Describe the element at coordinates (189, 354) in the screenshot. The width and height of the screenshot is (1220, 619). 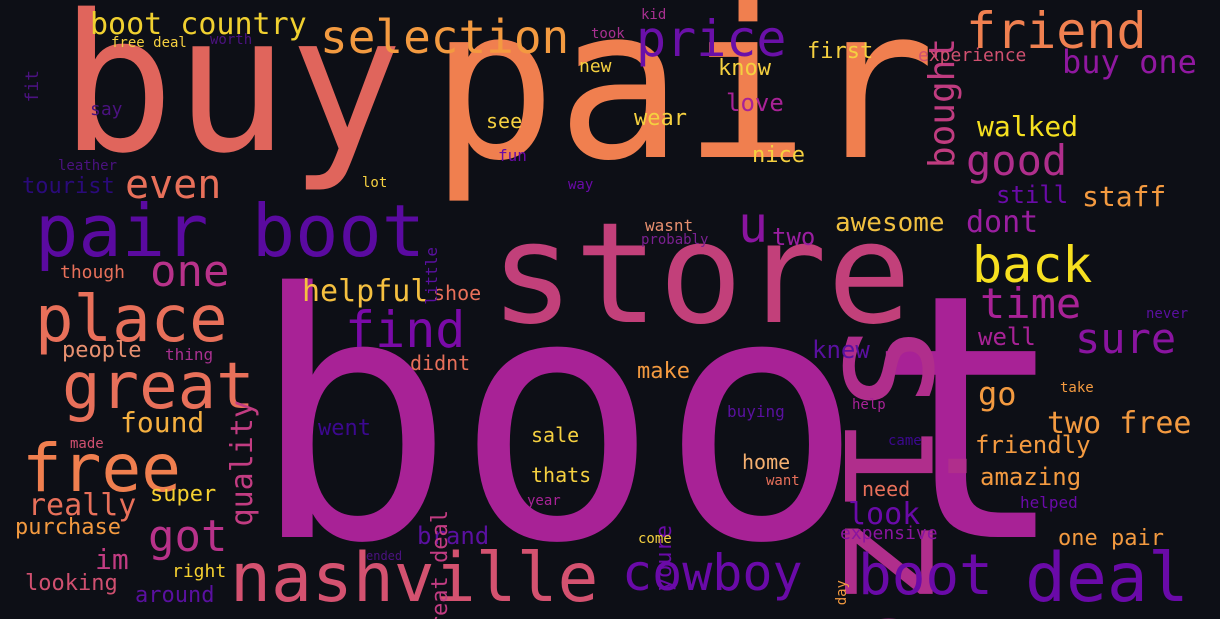
I see `word-thing: thing` at that location.